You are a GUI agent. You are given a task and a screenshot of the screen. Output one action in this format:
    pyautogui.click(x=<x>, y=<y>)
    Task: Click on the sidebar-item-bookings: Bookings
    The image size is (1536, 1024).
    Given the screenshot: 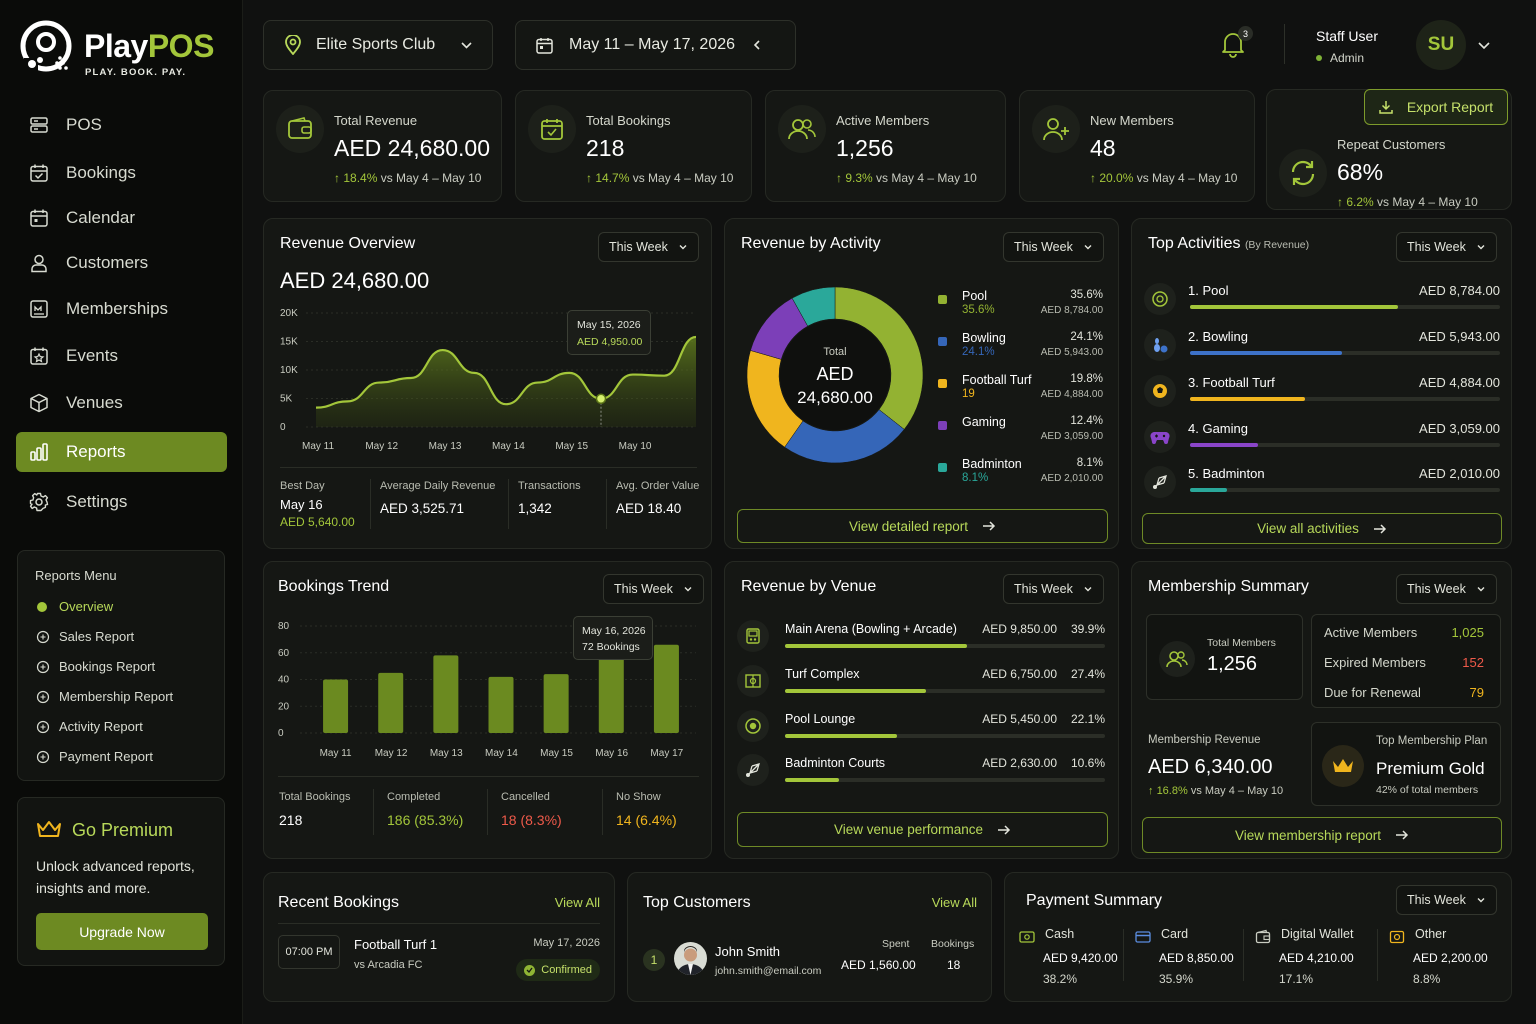 What is the action you would take?
    pyautogui.click(x=121, y=173)
    